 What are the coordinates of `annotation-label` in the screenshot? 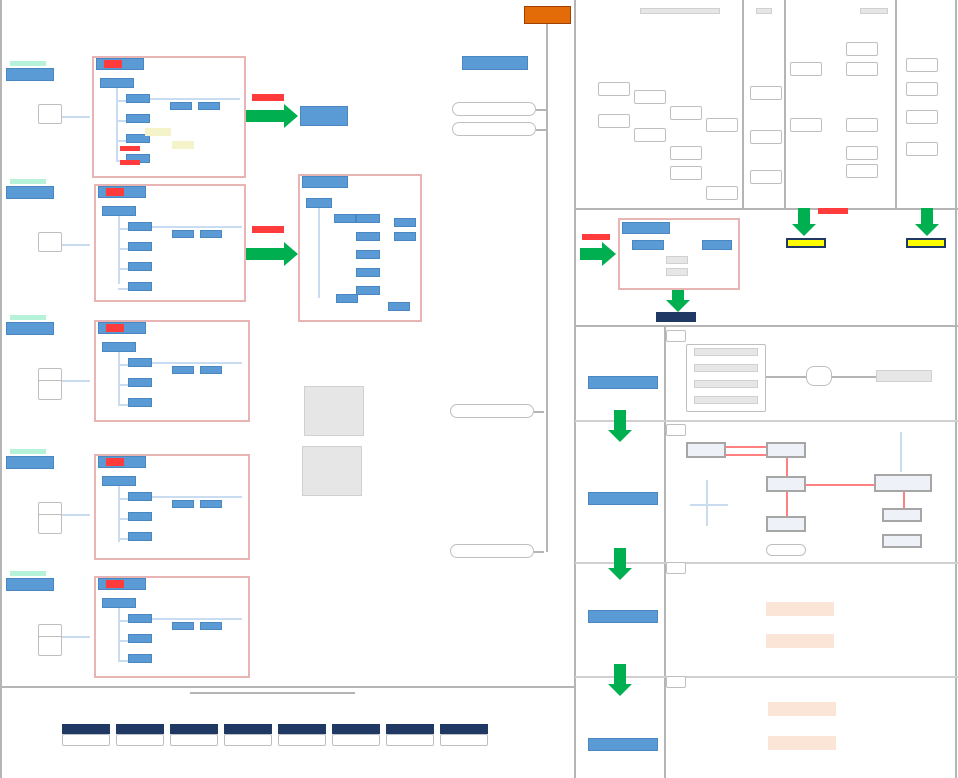 It's located at (268, 229).